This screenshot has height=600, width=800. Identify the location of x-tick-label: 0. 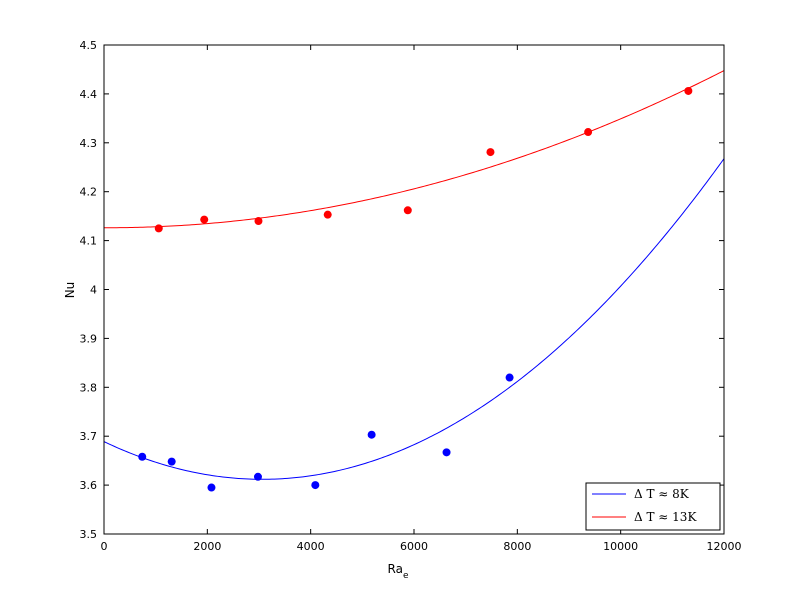
(104, 546).